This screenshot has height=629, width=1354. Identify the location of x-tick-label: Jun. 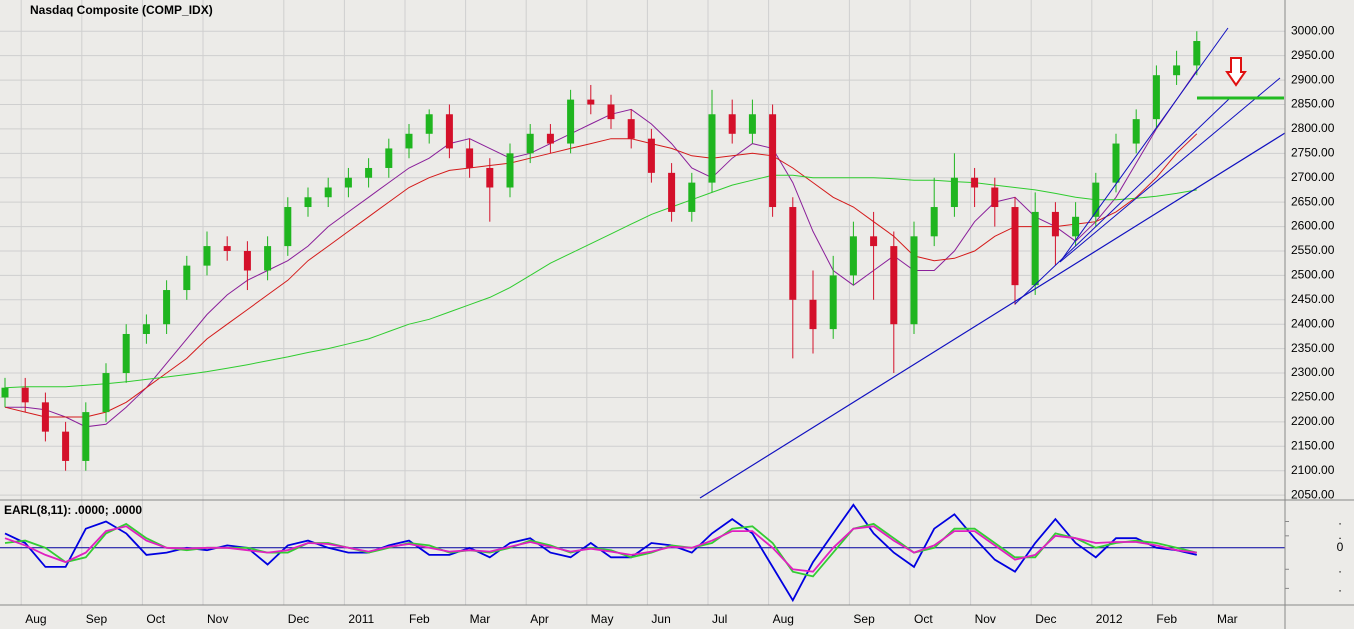
(660, 619).